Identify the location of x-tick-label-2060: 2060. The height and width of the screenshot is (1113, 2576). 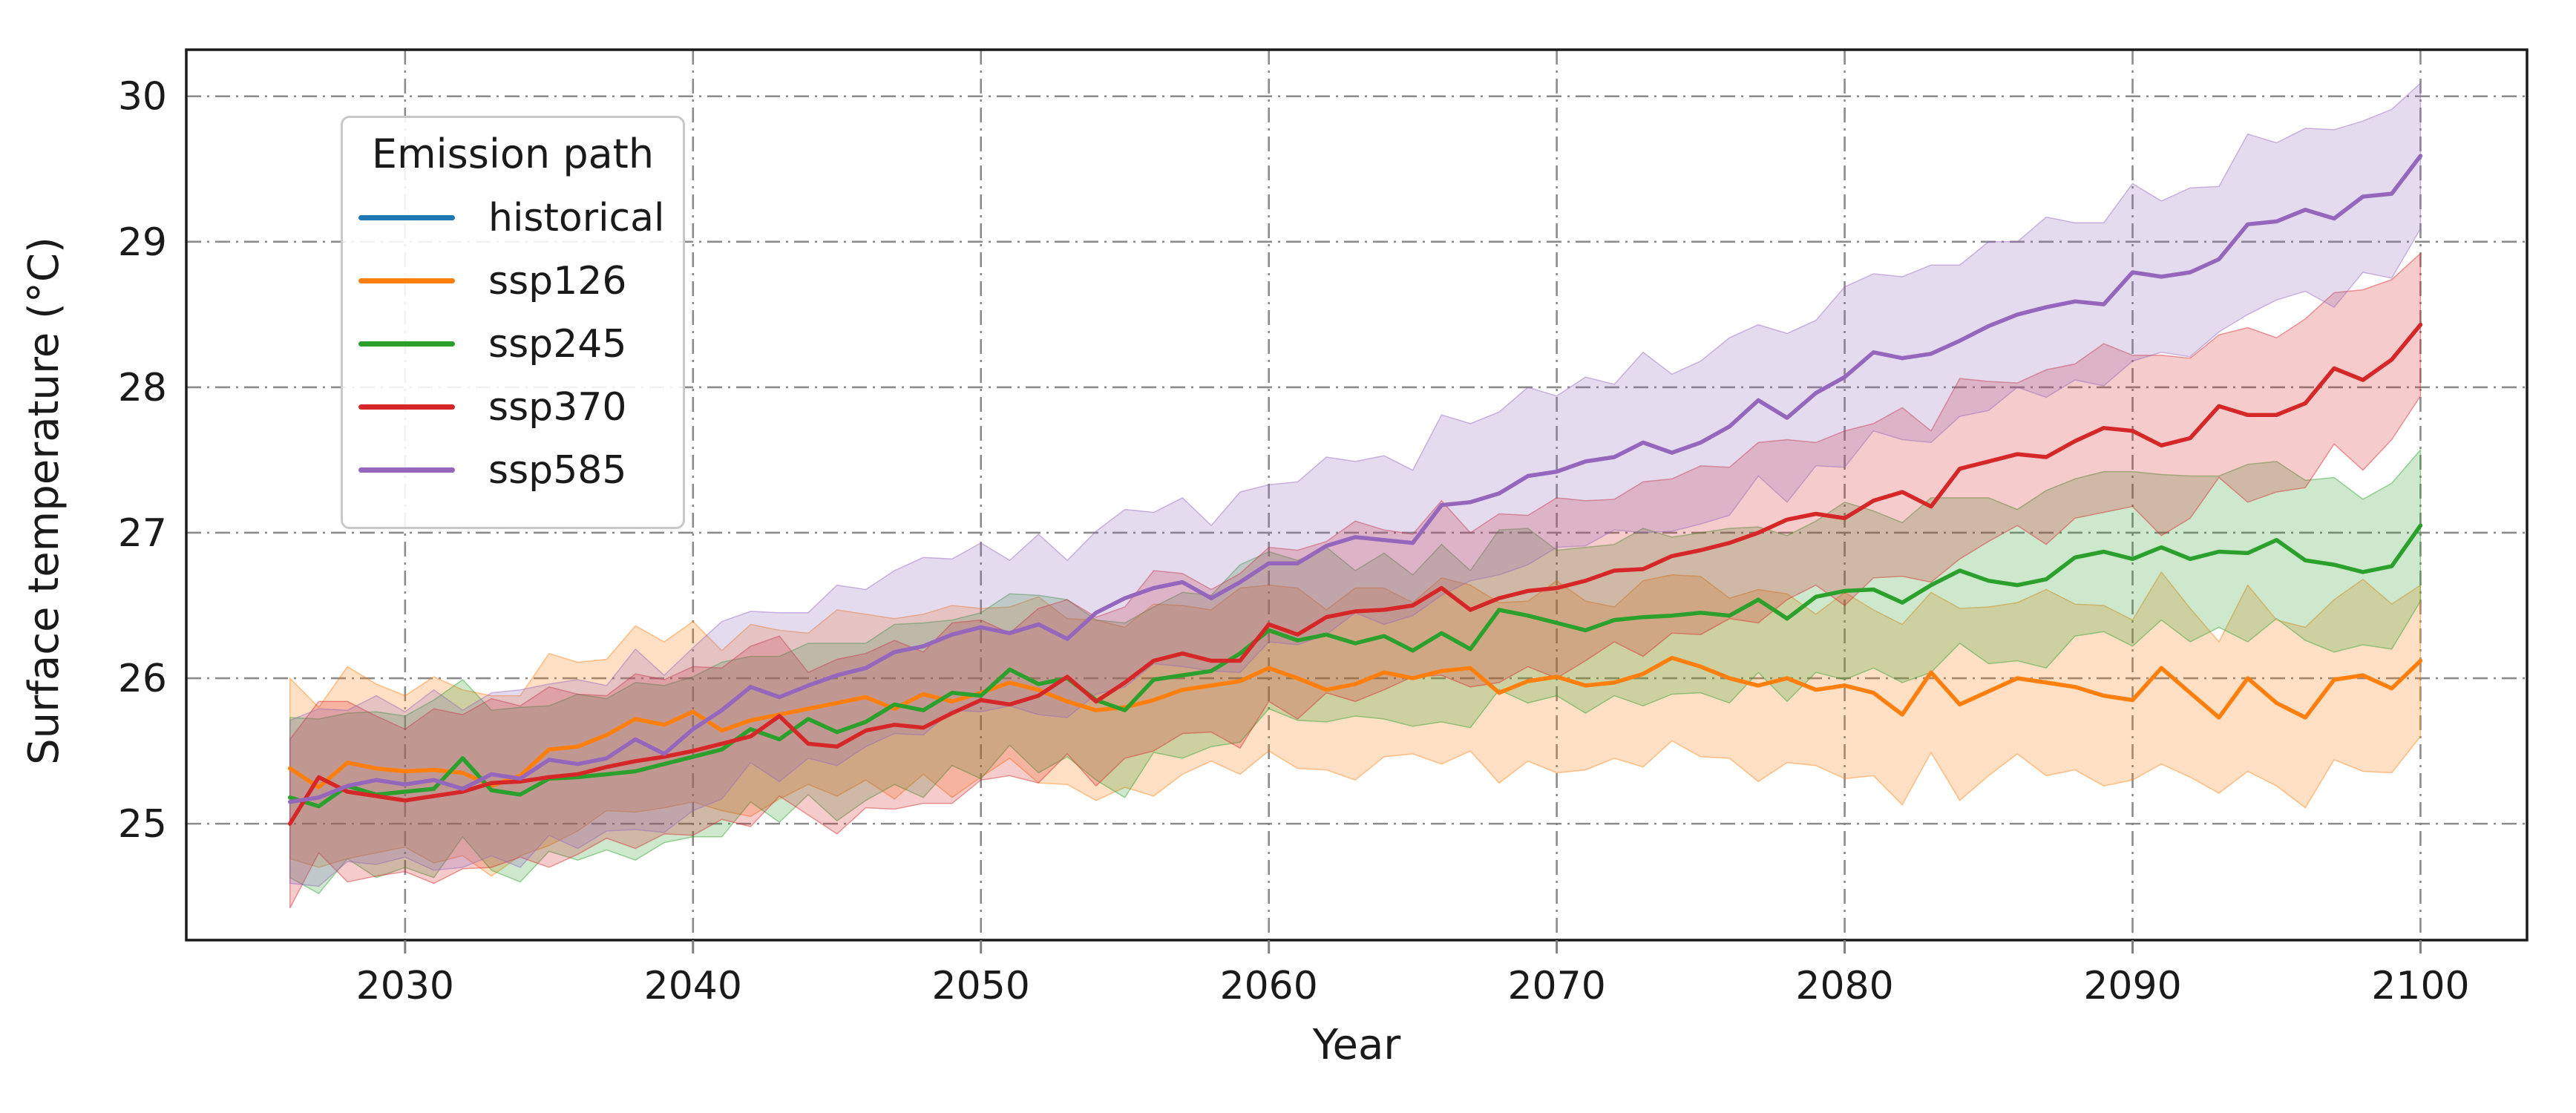
(1269, 986).